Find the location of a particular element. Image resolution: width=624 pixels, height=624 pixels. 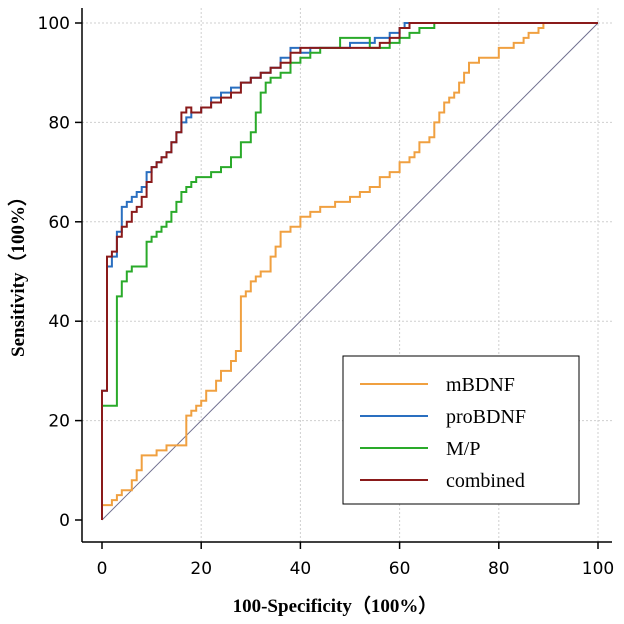

x-tick-label: 100 is located at coordinates (598, 569).